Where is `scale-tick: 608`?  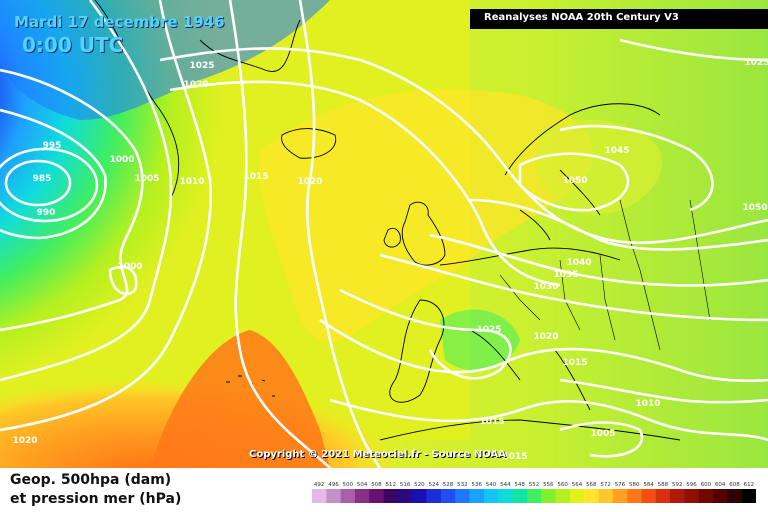 scale-tick: 608 is located at coordinates (734, 485).